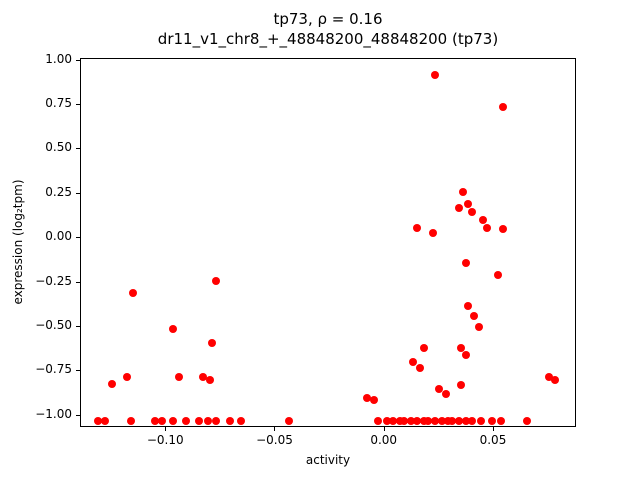 The width and height of the screenshot is (640, 480). What do you see at coordinates (328, 39) in the screenshot?
I see `chart-subtitle: dr11_v1_chr8_+_48848200_48848200 (tp73)` at bounding box center [328, 39].